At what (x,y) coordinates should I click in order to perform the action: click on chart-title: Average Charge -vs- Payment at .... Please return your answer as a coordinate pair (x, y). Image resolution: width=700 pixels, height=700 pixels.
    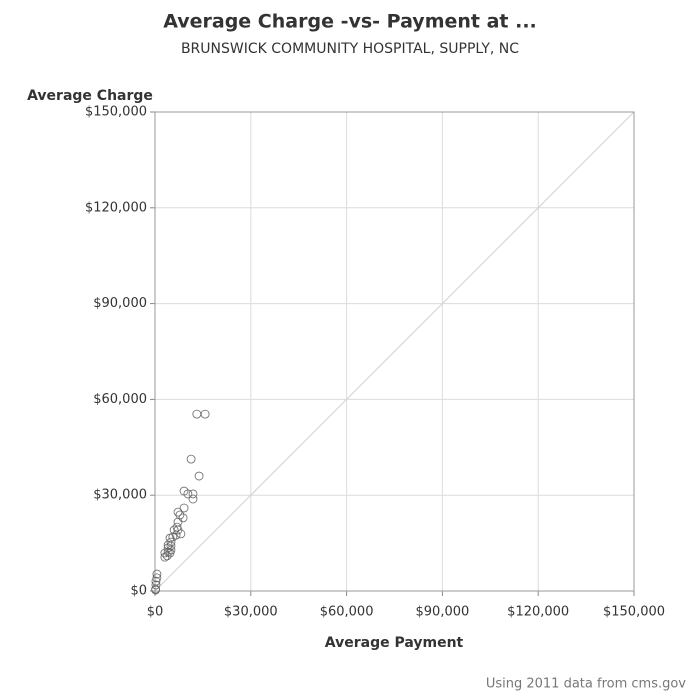
    Looking at the image, I should click on (350, 22).